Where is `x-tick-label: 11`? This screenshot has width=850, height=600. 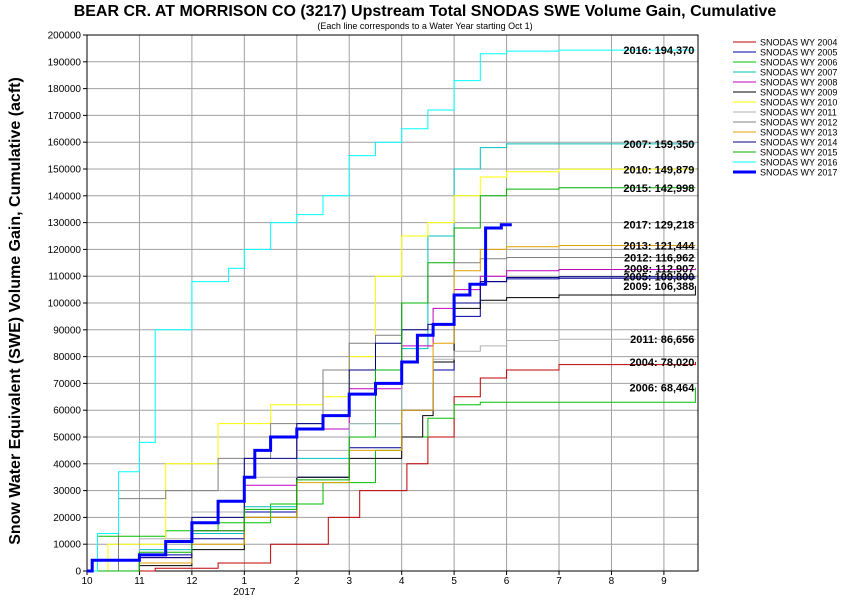 x-tick-label: 11 is located at coordinates (139, 581).